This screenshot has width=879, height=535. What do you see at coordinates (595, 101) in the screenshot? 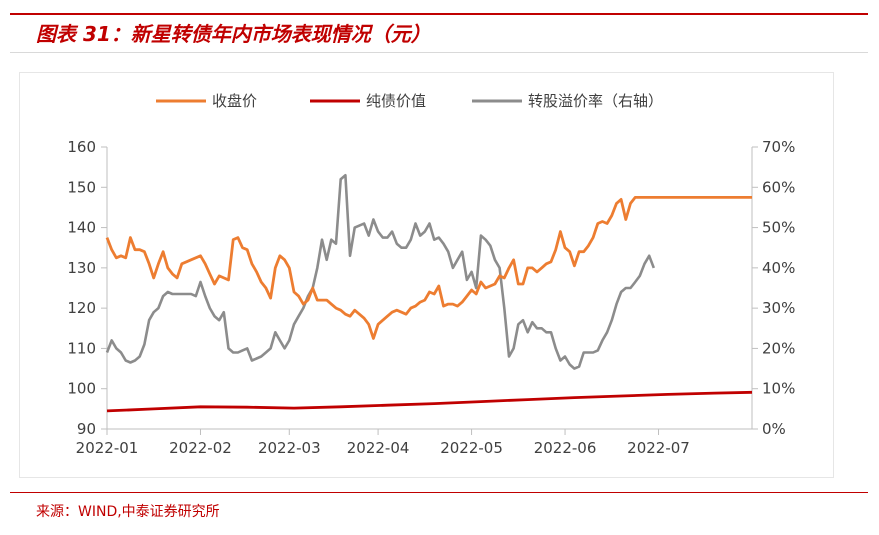
I see `legend-label: 转股溢价率（右轴）` at bounding box center [595, 101].